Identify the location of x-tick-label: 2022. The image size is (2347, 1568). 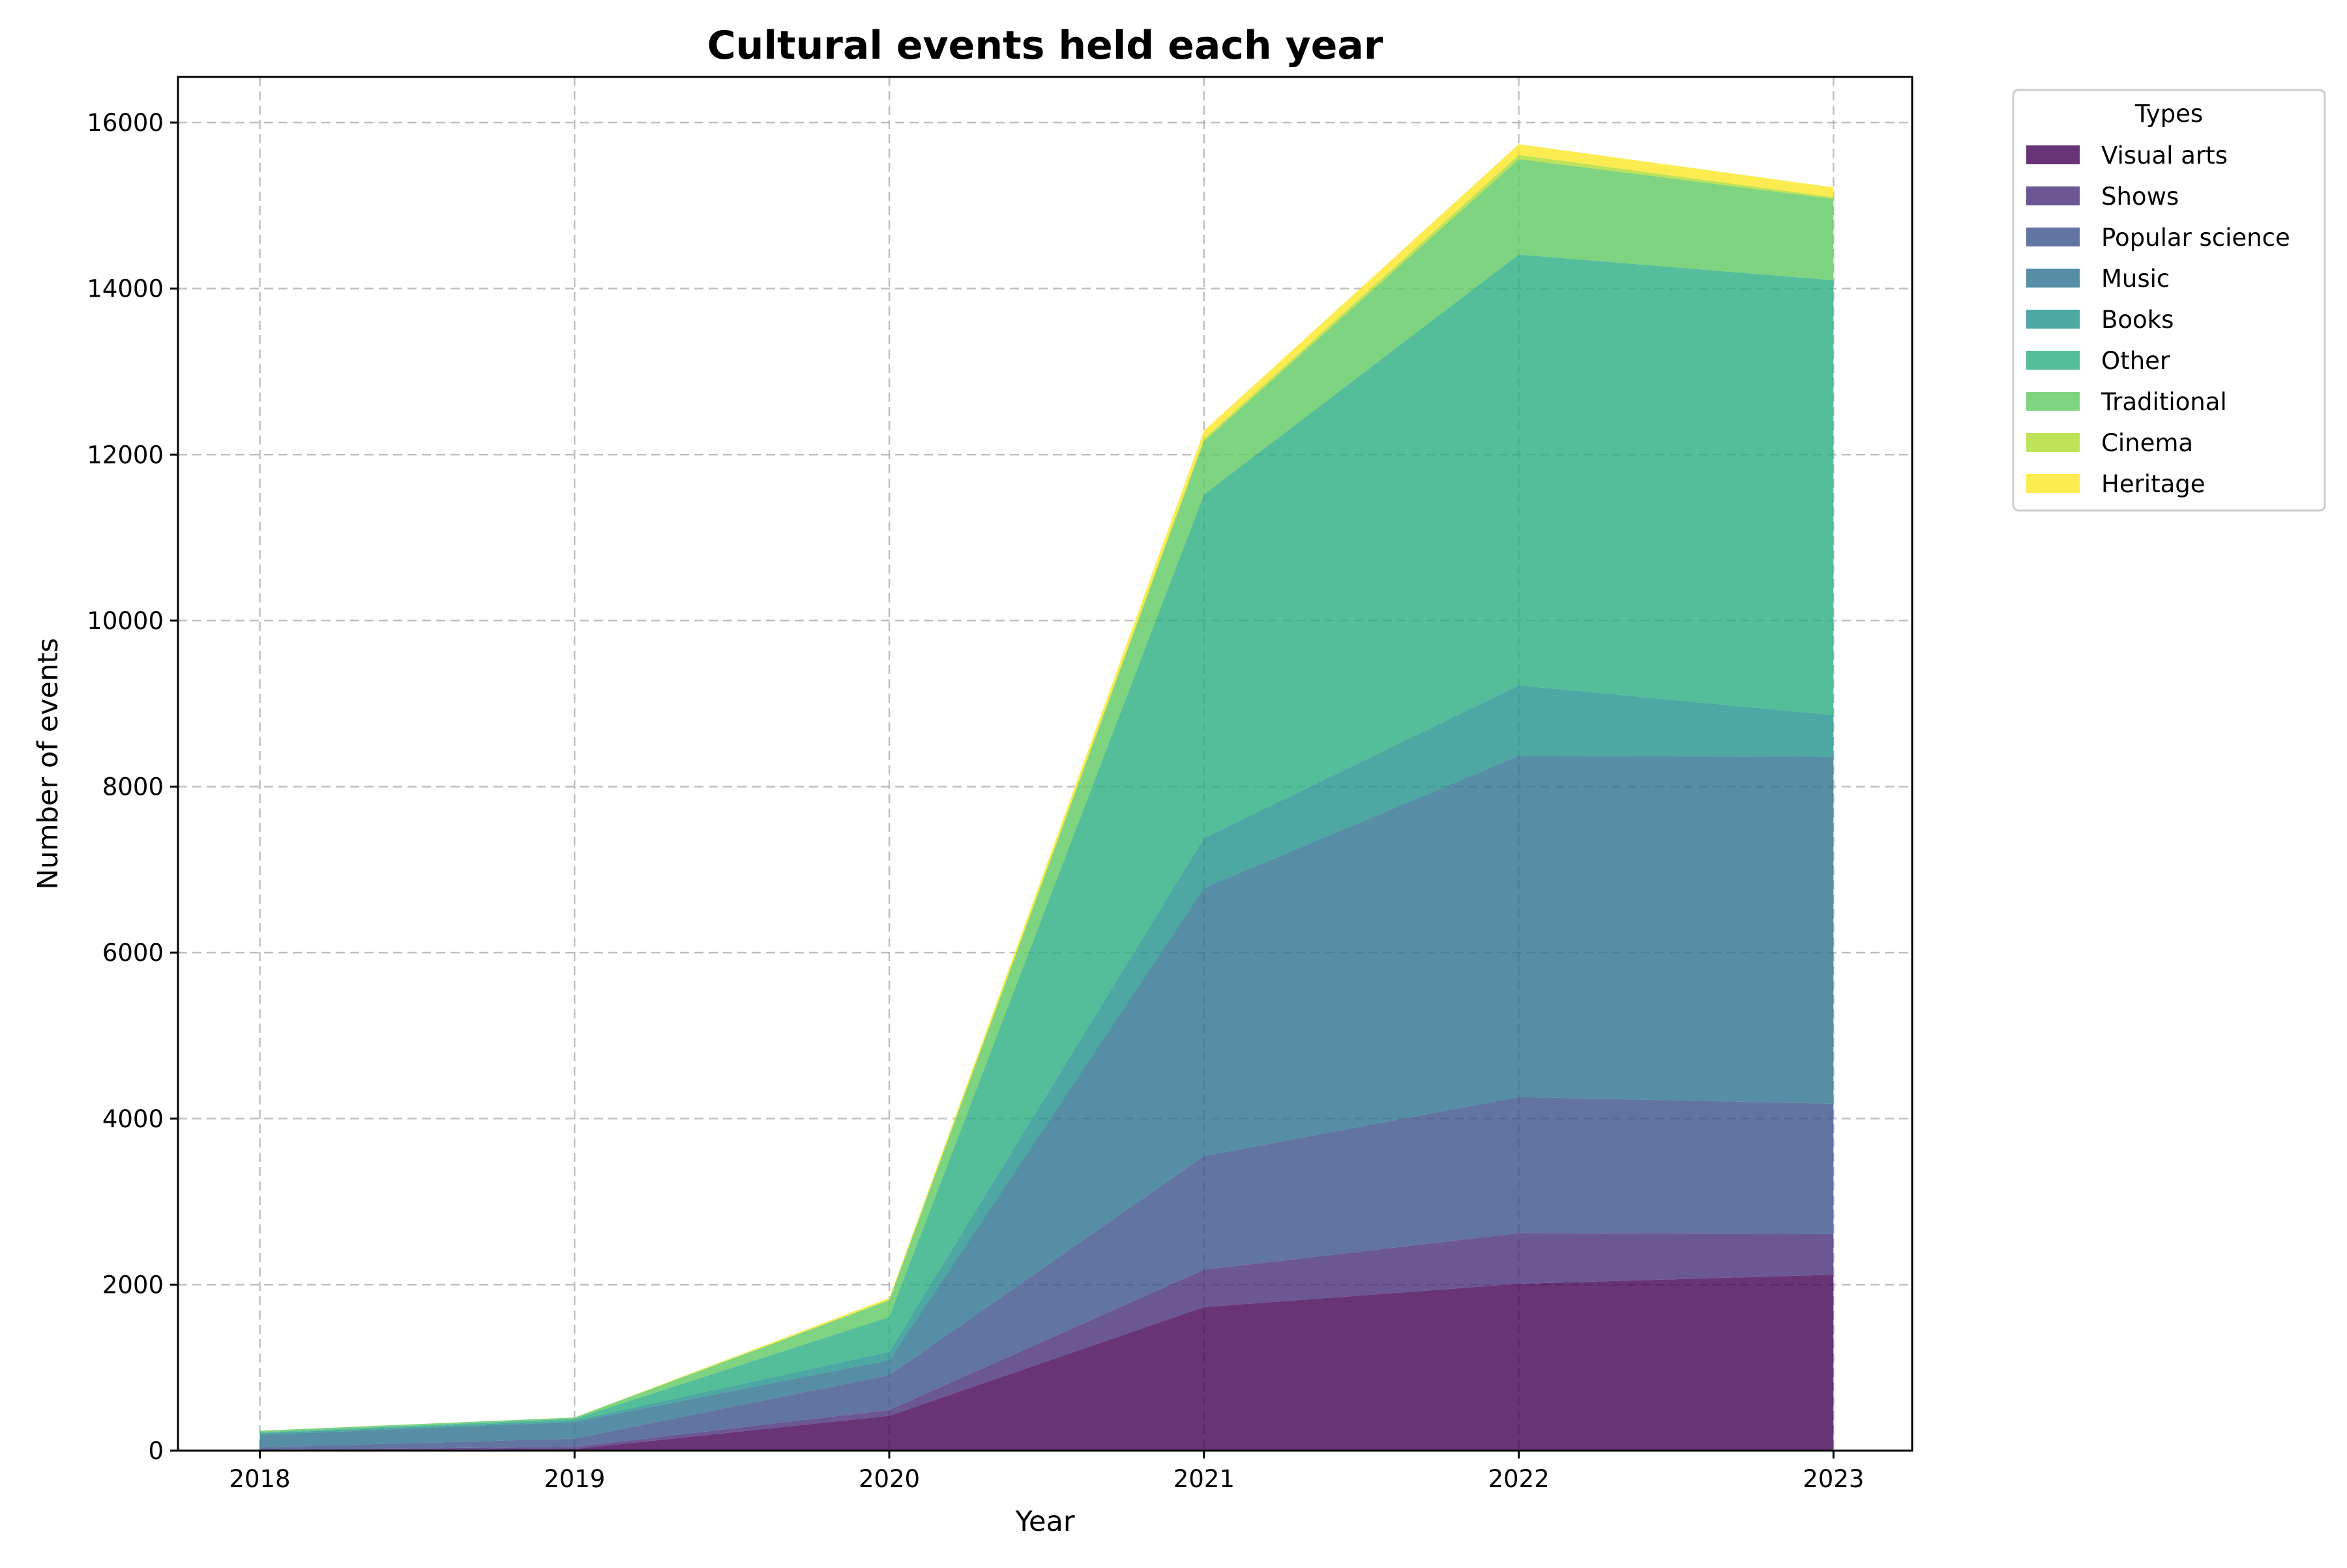
(1518, 1479).